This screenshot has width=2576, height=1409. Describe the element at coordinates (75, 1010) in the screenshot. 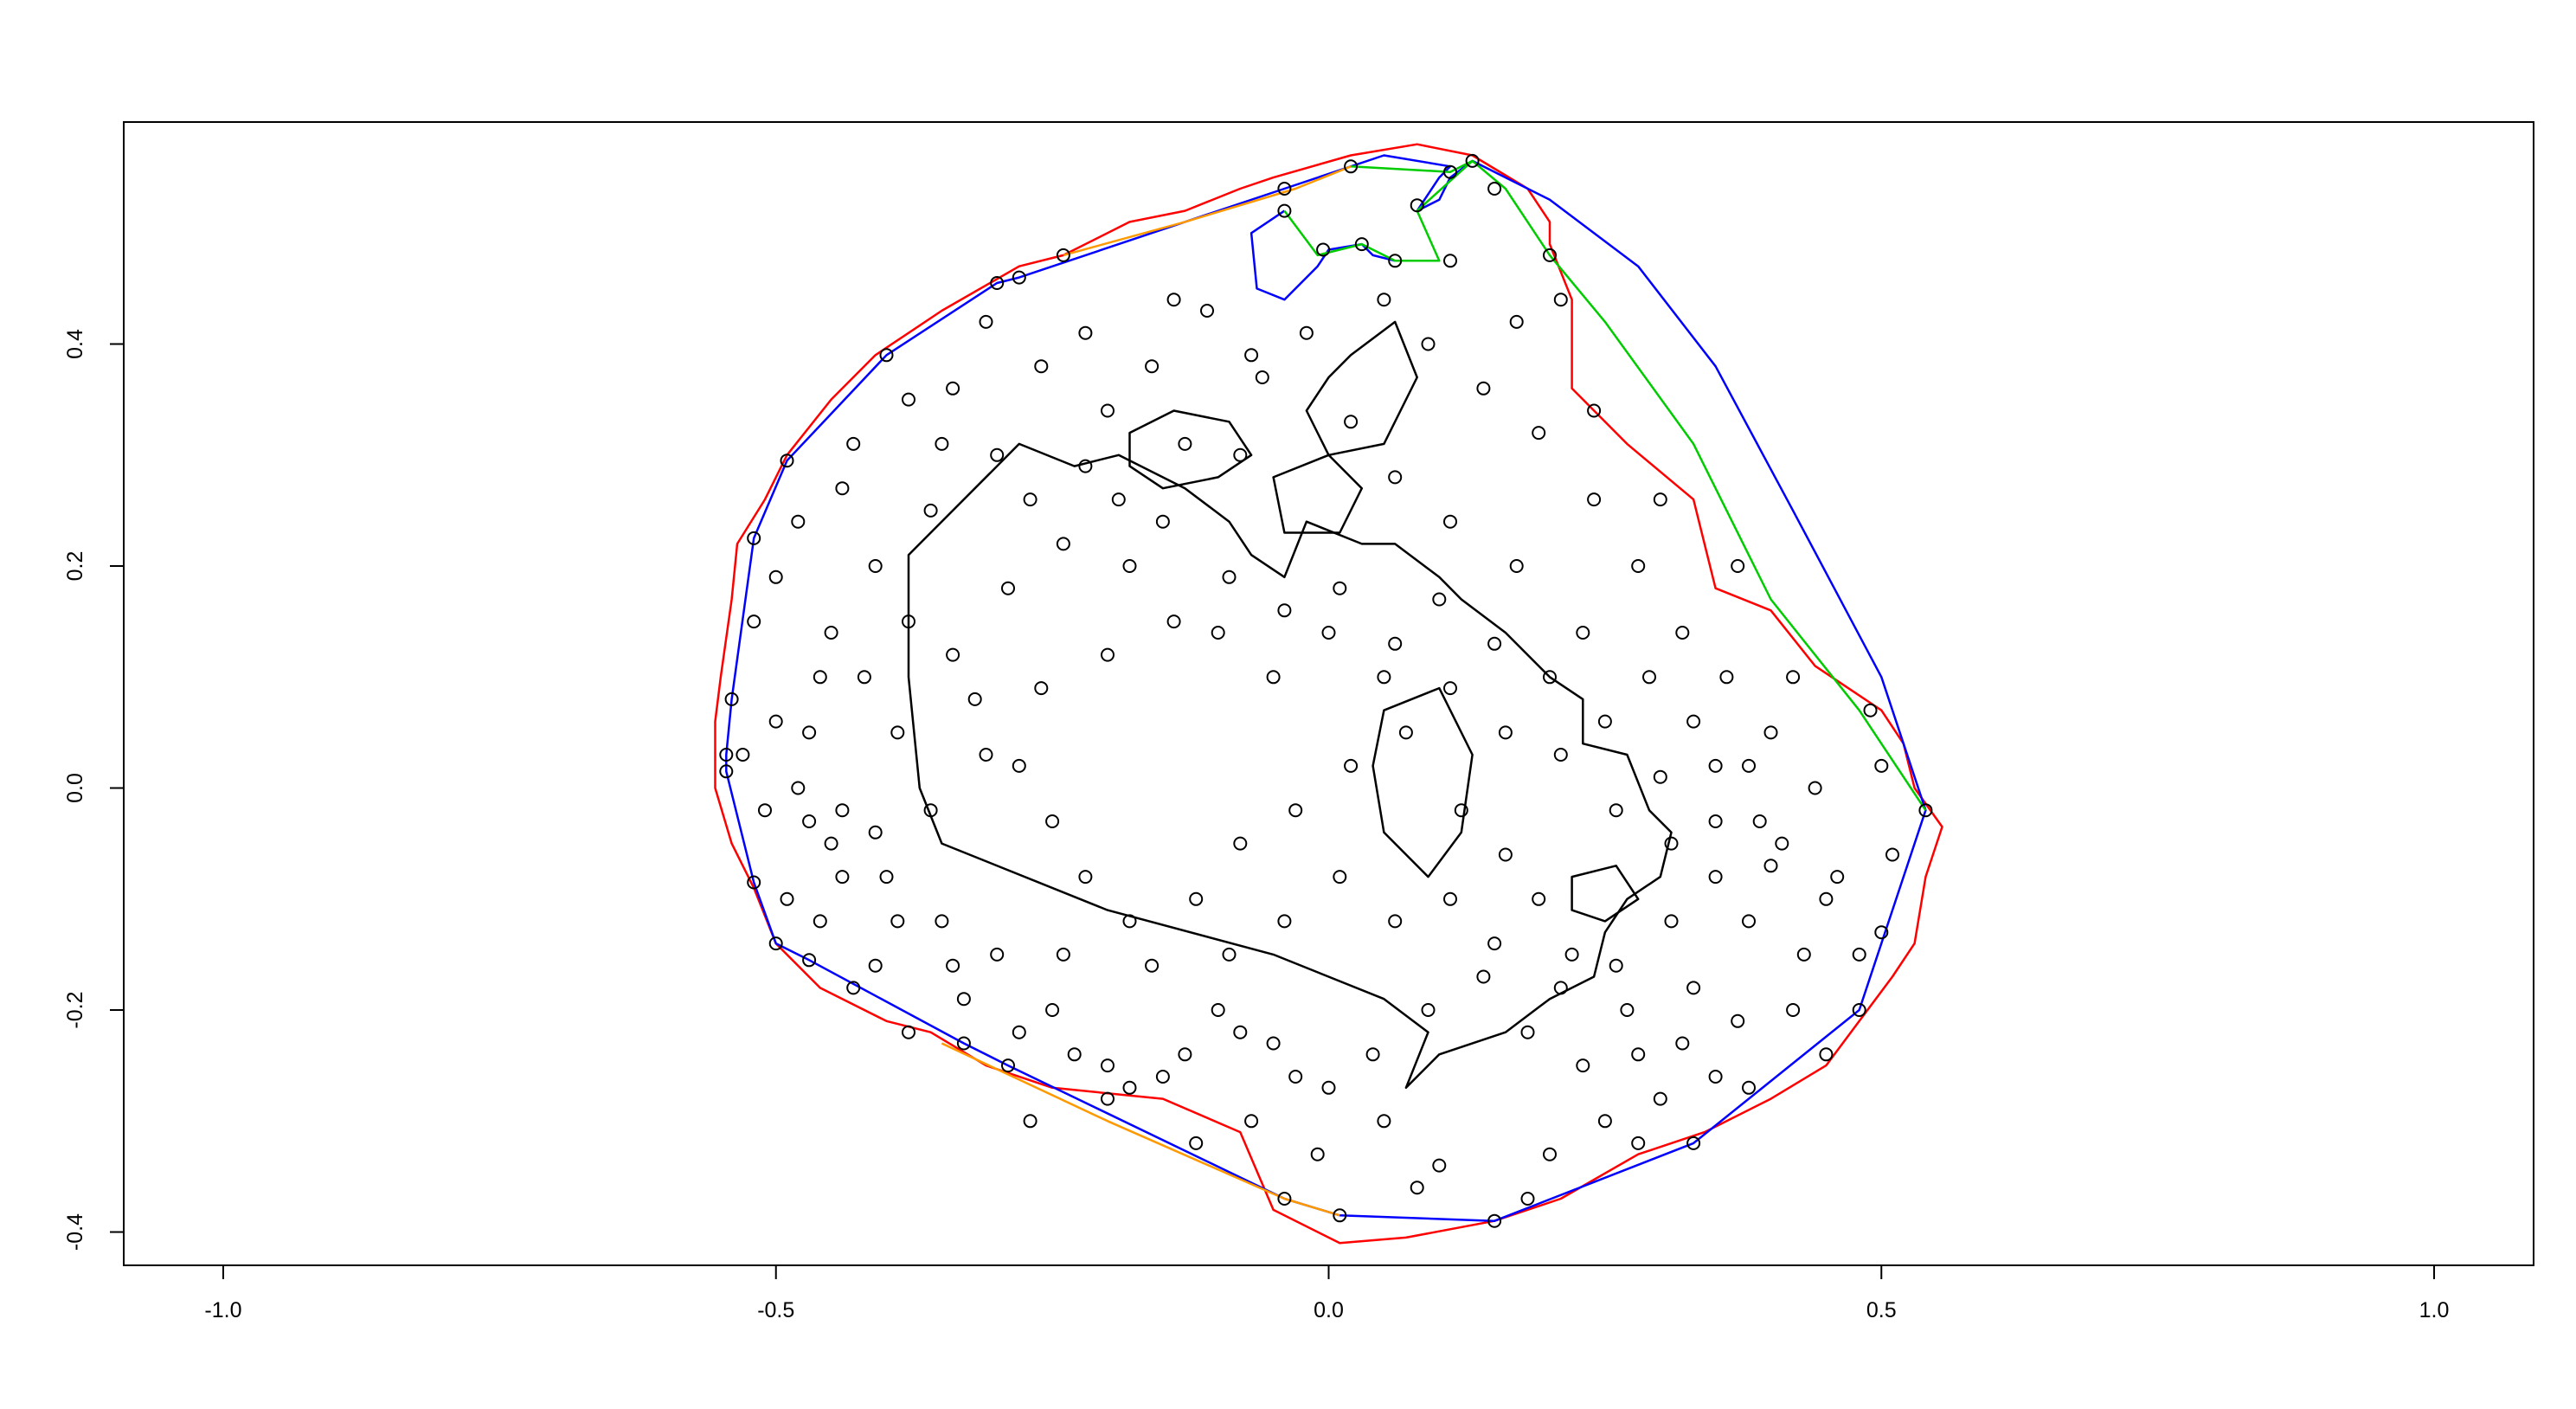

I see `y-tick-label: -0.2` at that location.